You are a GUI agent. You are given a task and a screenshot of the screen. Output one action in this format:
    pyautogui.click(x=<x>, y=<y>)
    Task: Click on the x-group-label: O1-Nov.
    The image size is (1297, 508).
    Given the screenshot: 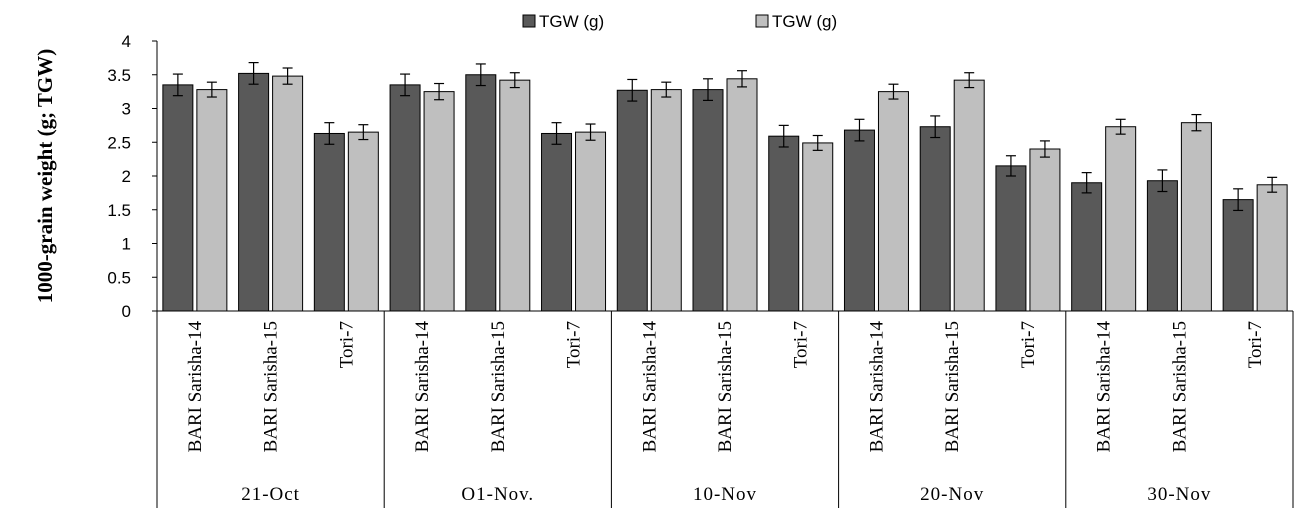 What is the action you would take?
    pyautogui.click(x=497, y=494)
    